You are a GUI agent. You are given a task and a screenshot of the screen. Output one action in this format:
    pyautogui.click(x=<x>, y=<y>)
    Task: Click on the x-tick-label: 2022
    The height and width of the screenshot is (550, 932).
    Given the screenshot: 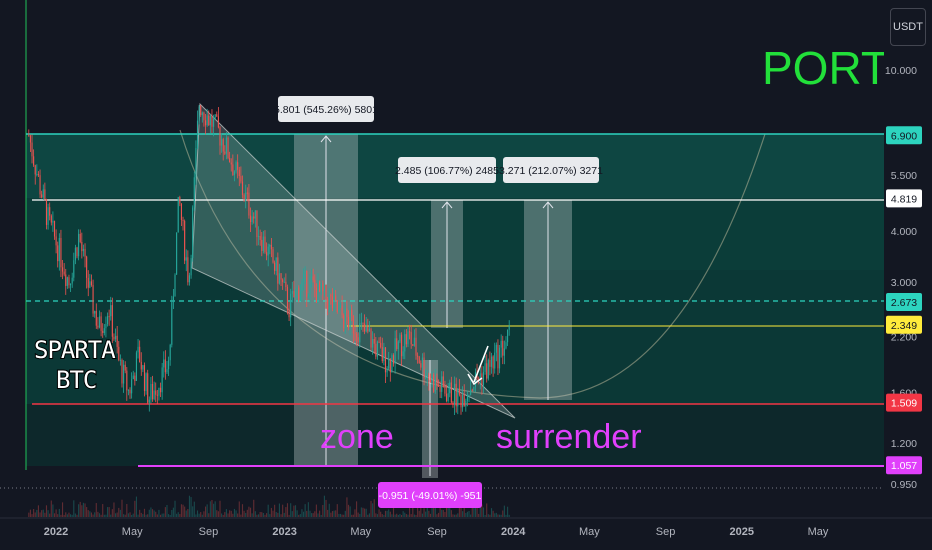 What is the action you would take?
    pyautogui.click(x=56, y=532)
    